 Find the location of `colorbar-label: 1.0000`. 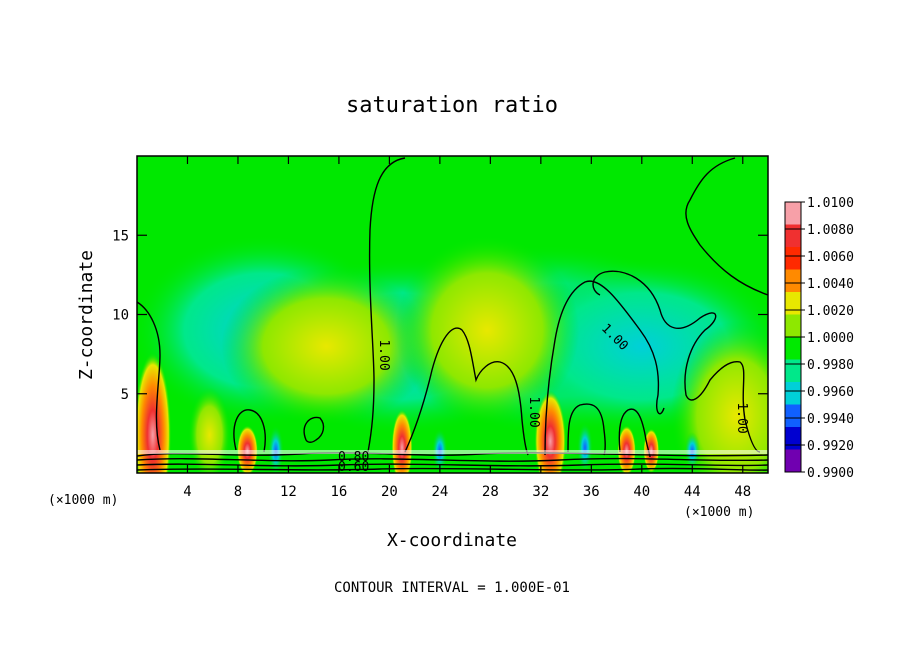

colorbar-label: 1.0000 is located at coordinates (830, 338).